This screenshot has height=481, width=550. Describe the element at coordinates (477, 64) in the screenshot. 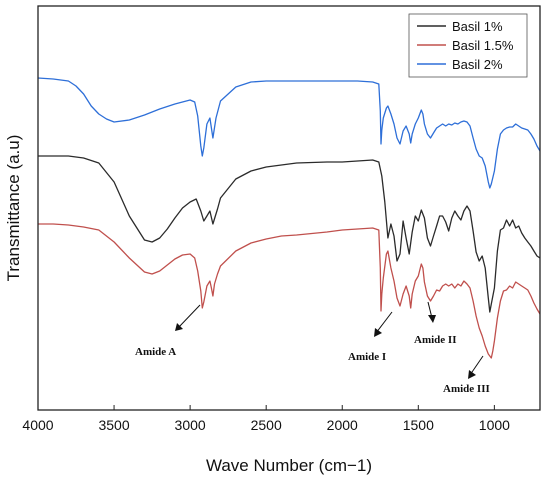

I see `legend-label-basil-2: Basil 2%` at that location.